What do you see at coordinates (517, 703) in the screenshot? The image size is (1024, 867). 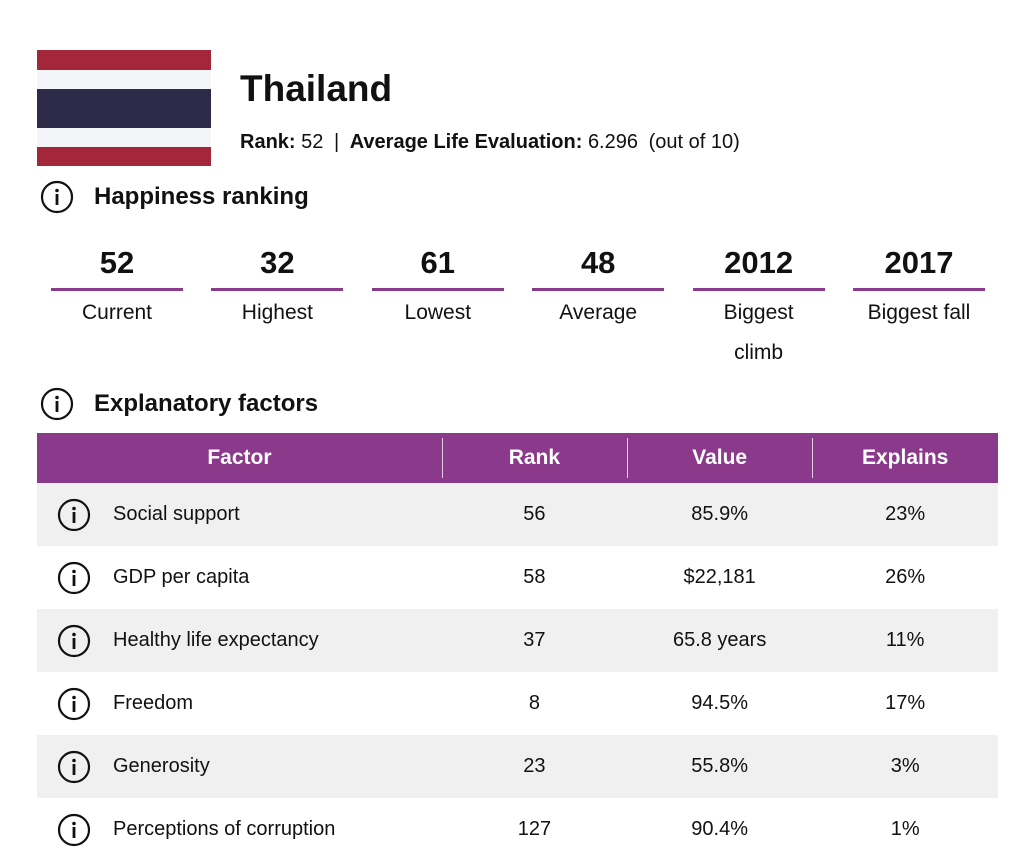 I see `table-row: Freedom 8 94.5% 17%` at bounding box center [517, 703].